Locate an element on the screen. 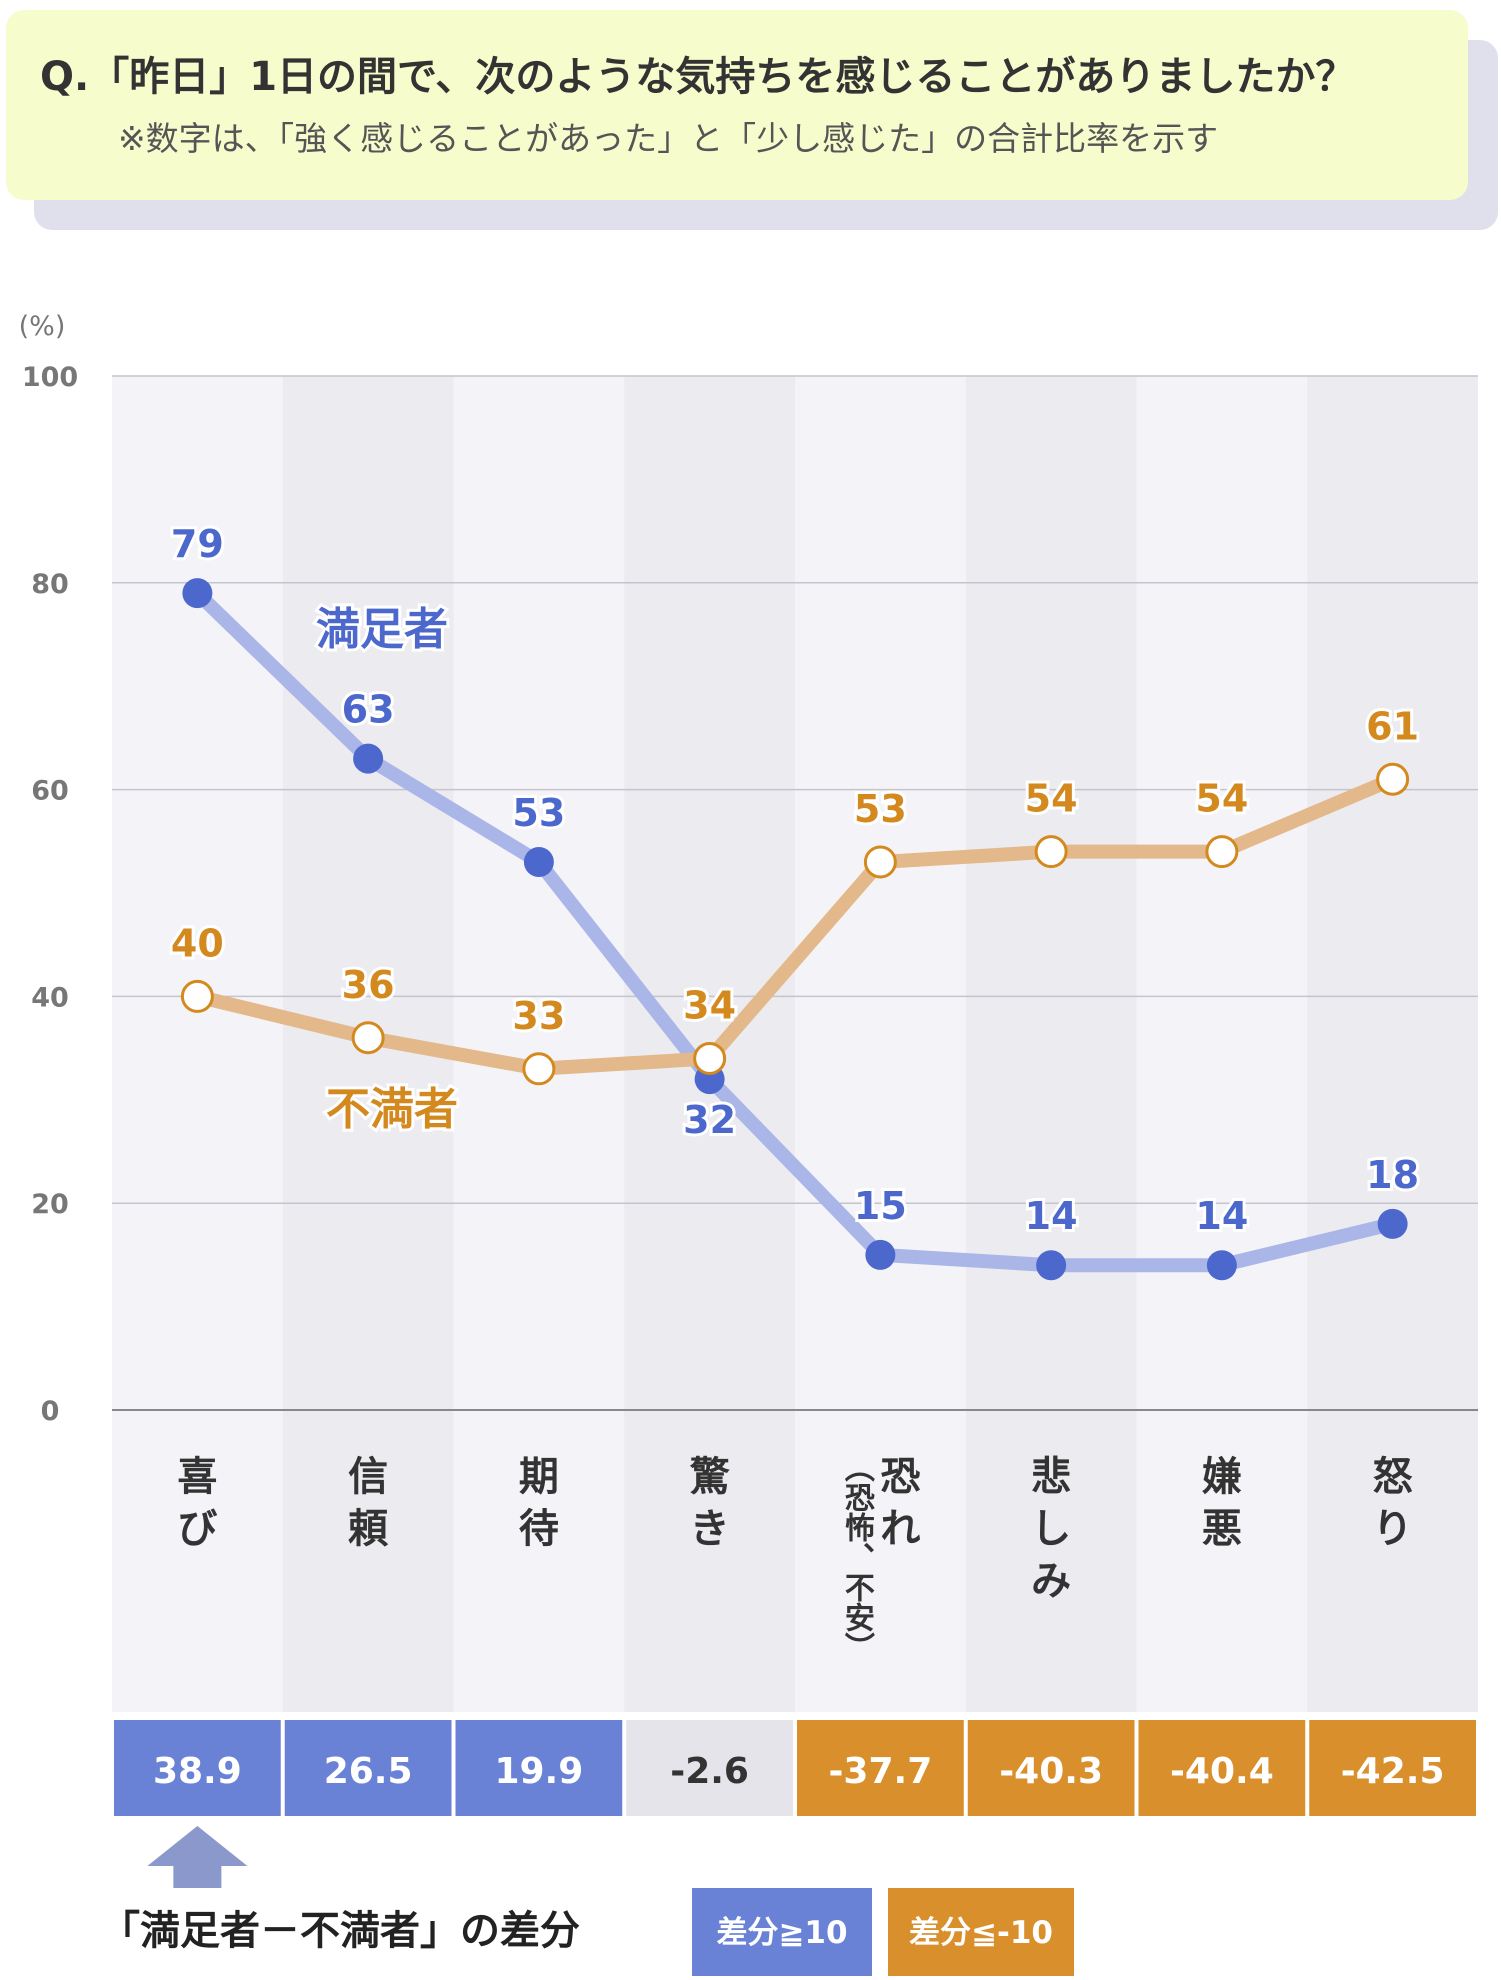  data-label: 33 is located at coordinates (538, 1016).